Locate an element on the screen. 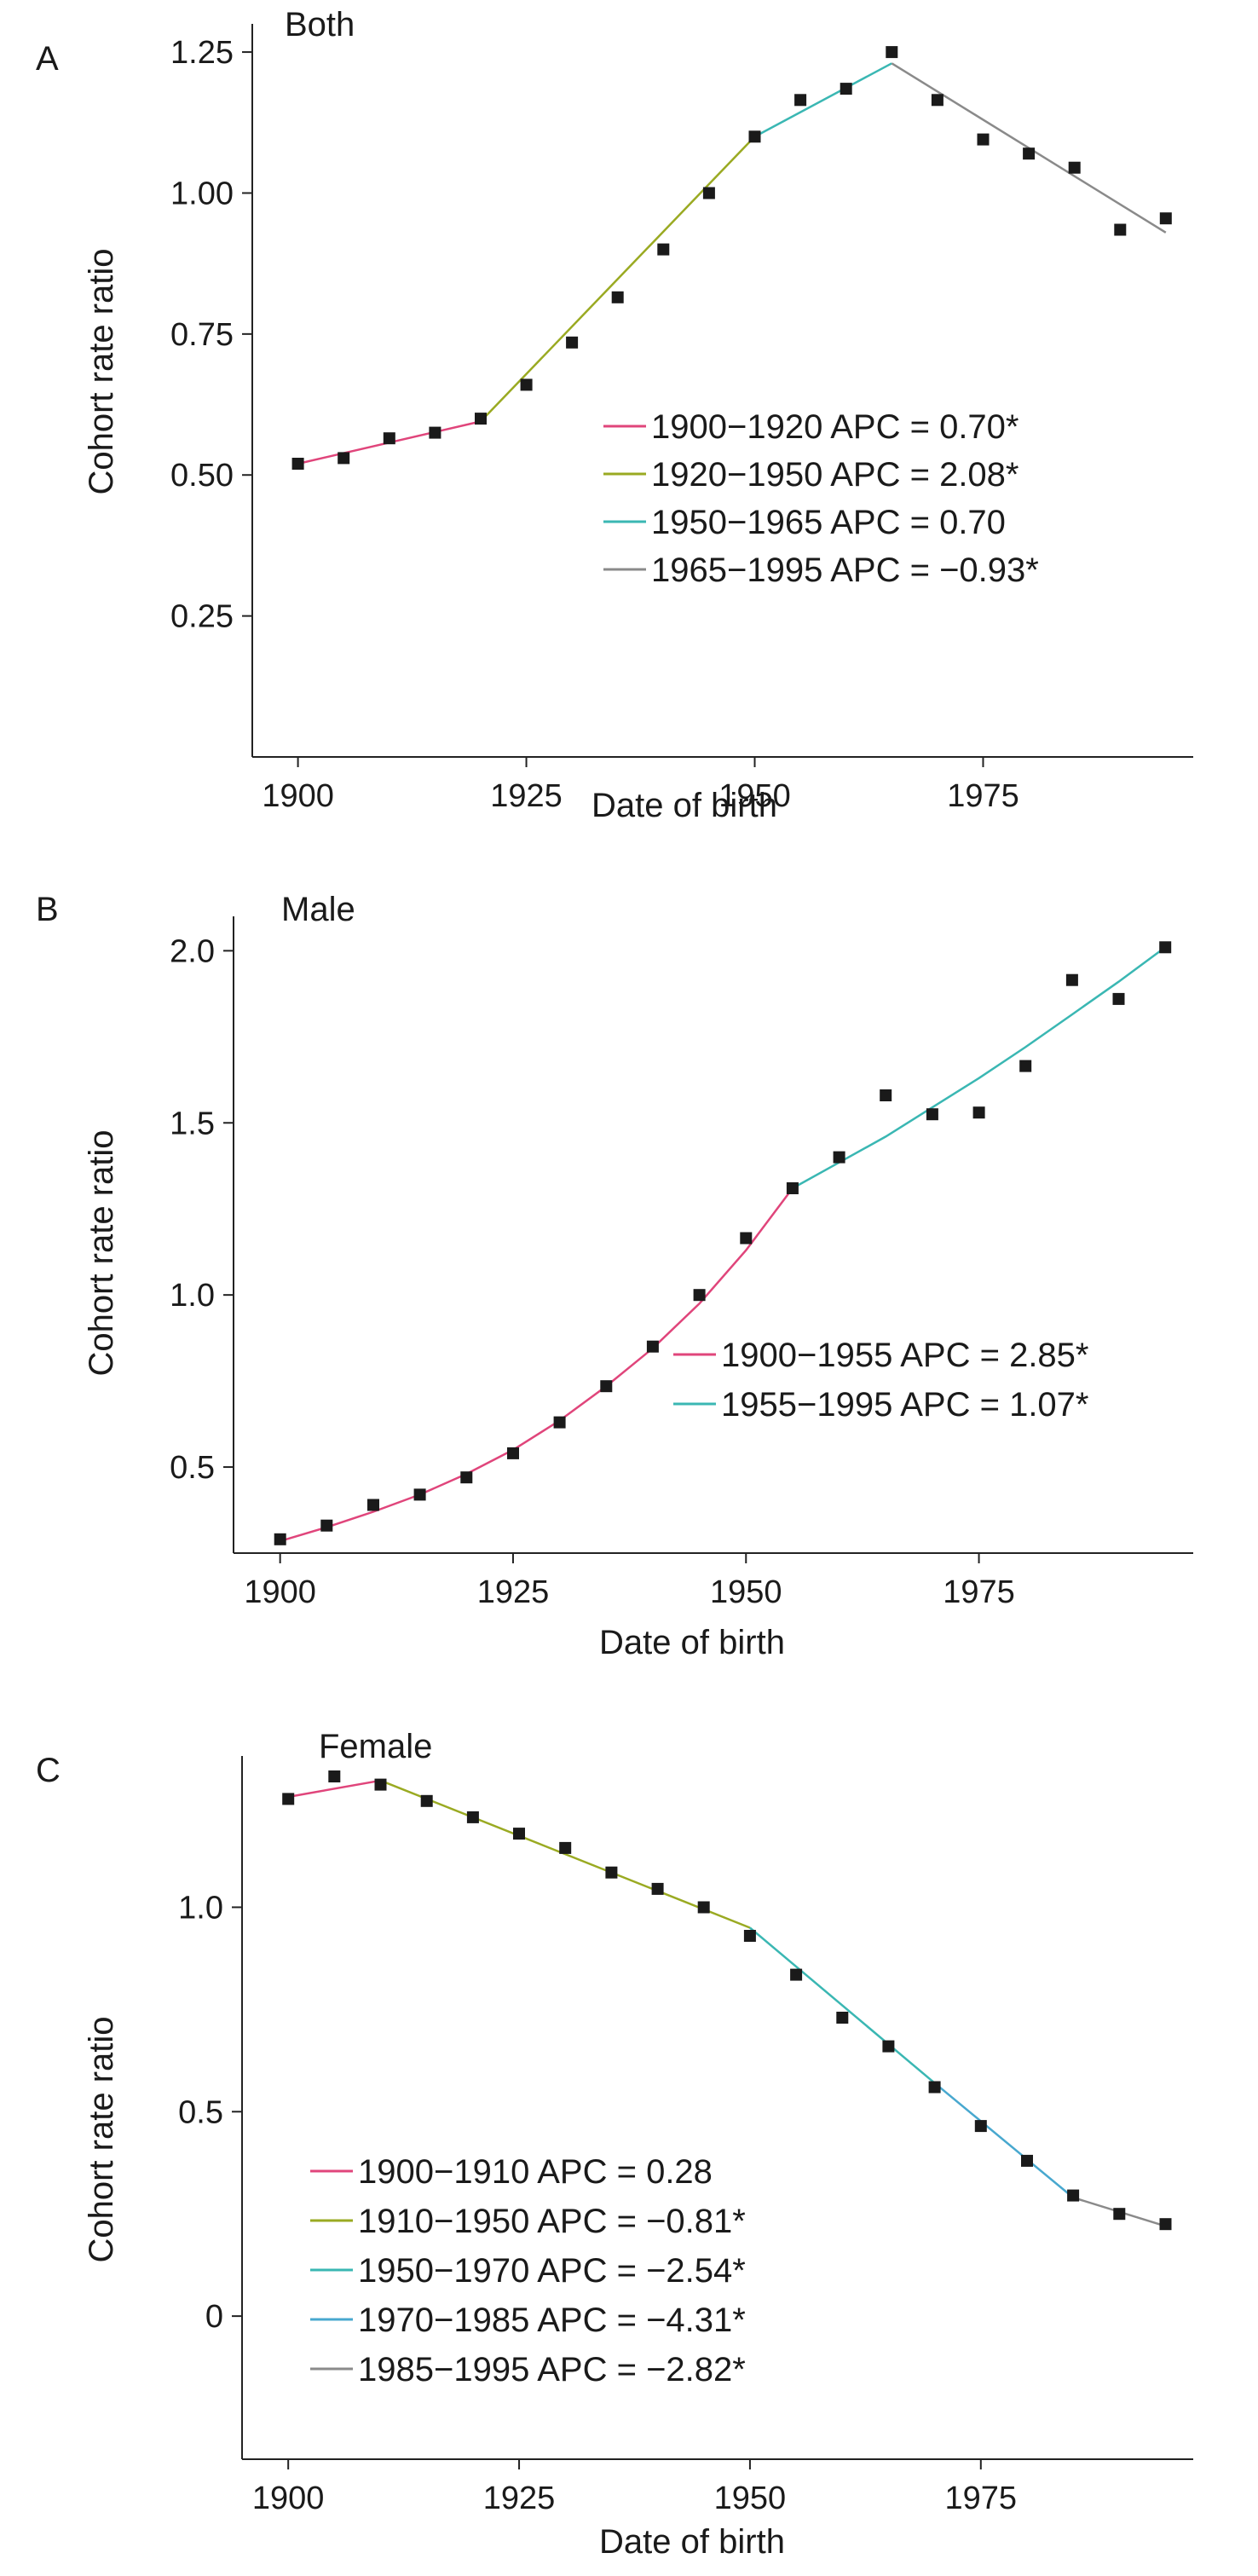 The image size is (1258, 2576). legend-entry: 1900−1955 APC = 2.85* is located at coordinates (905, 1355).